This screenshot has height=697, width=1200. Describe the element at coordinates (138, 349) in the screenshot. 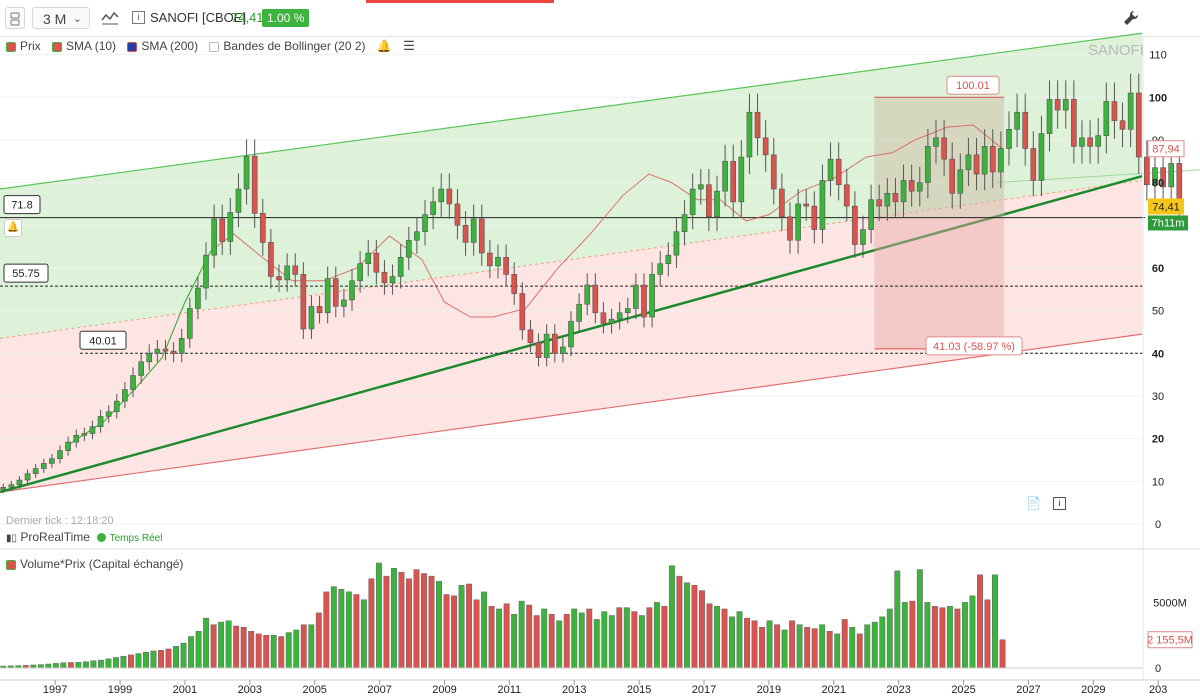

I see `sma10-line-early` at that location.